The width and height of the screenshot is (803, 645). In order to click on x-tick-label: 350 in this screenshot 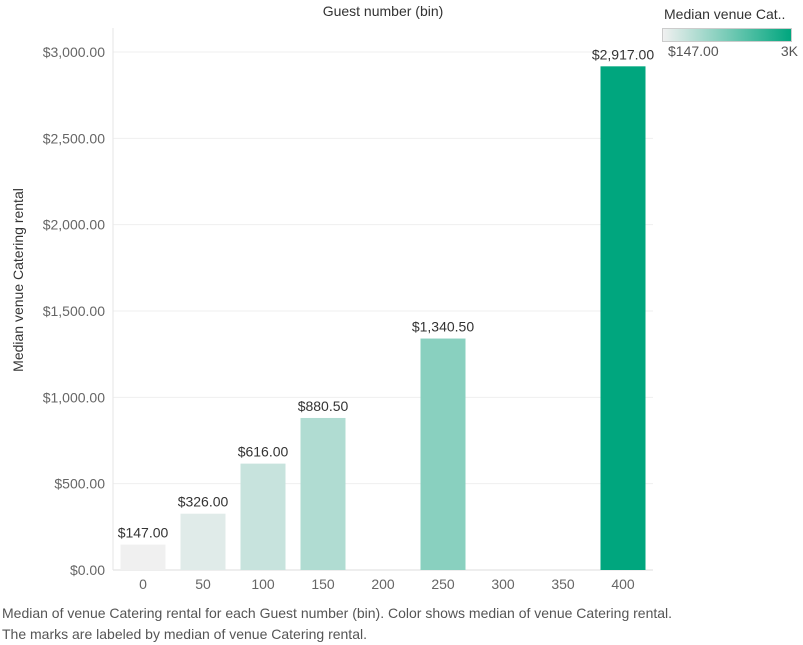, I will do `click(563, 584)`.